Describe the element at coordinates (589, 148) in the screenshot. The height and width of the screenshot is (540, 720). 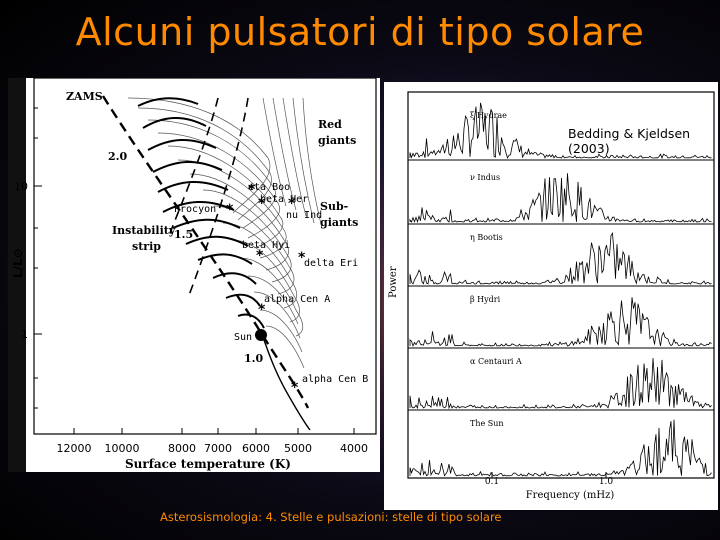
I see `credit-line-2: (2003)` at that location.